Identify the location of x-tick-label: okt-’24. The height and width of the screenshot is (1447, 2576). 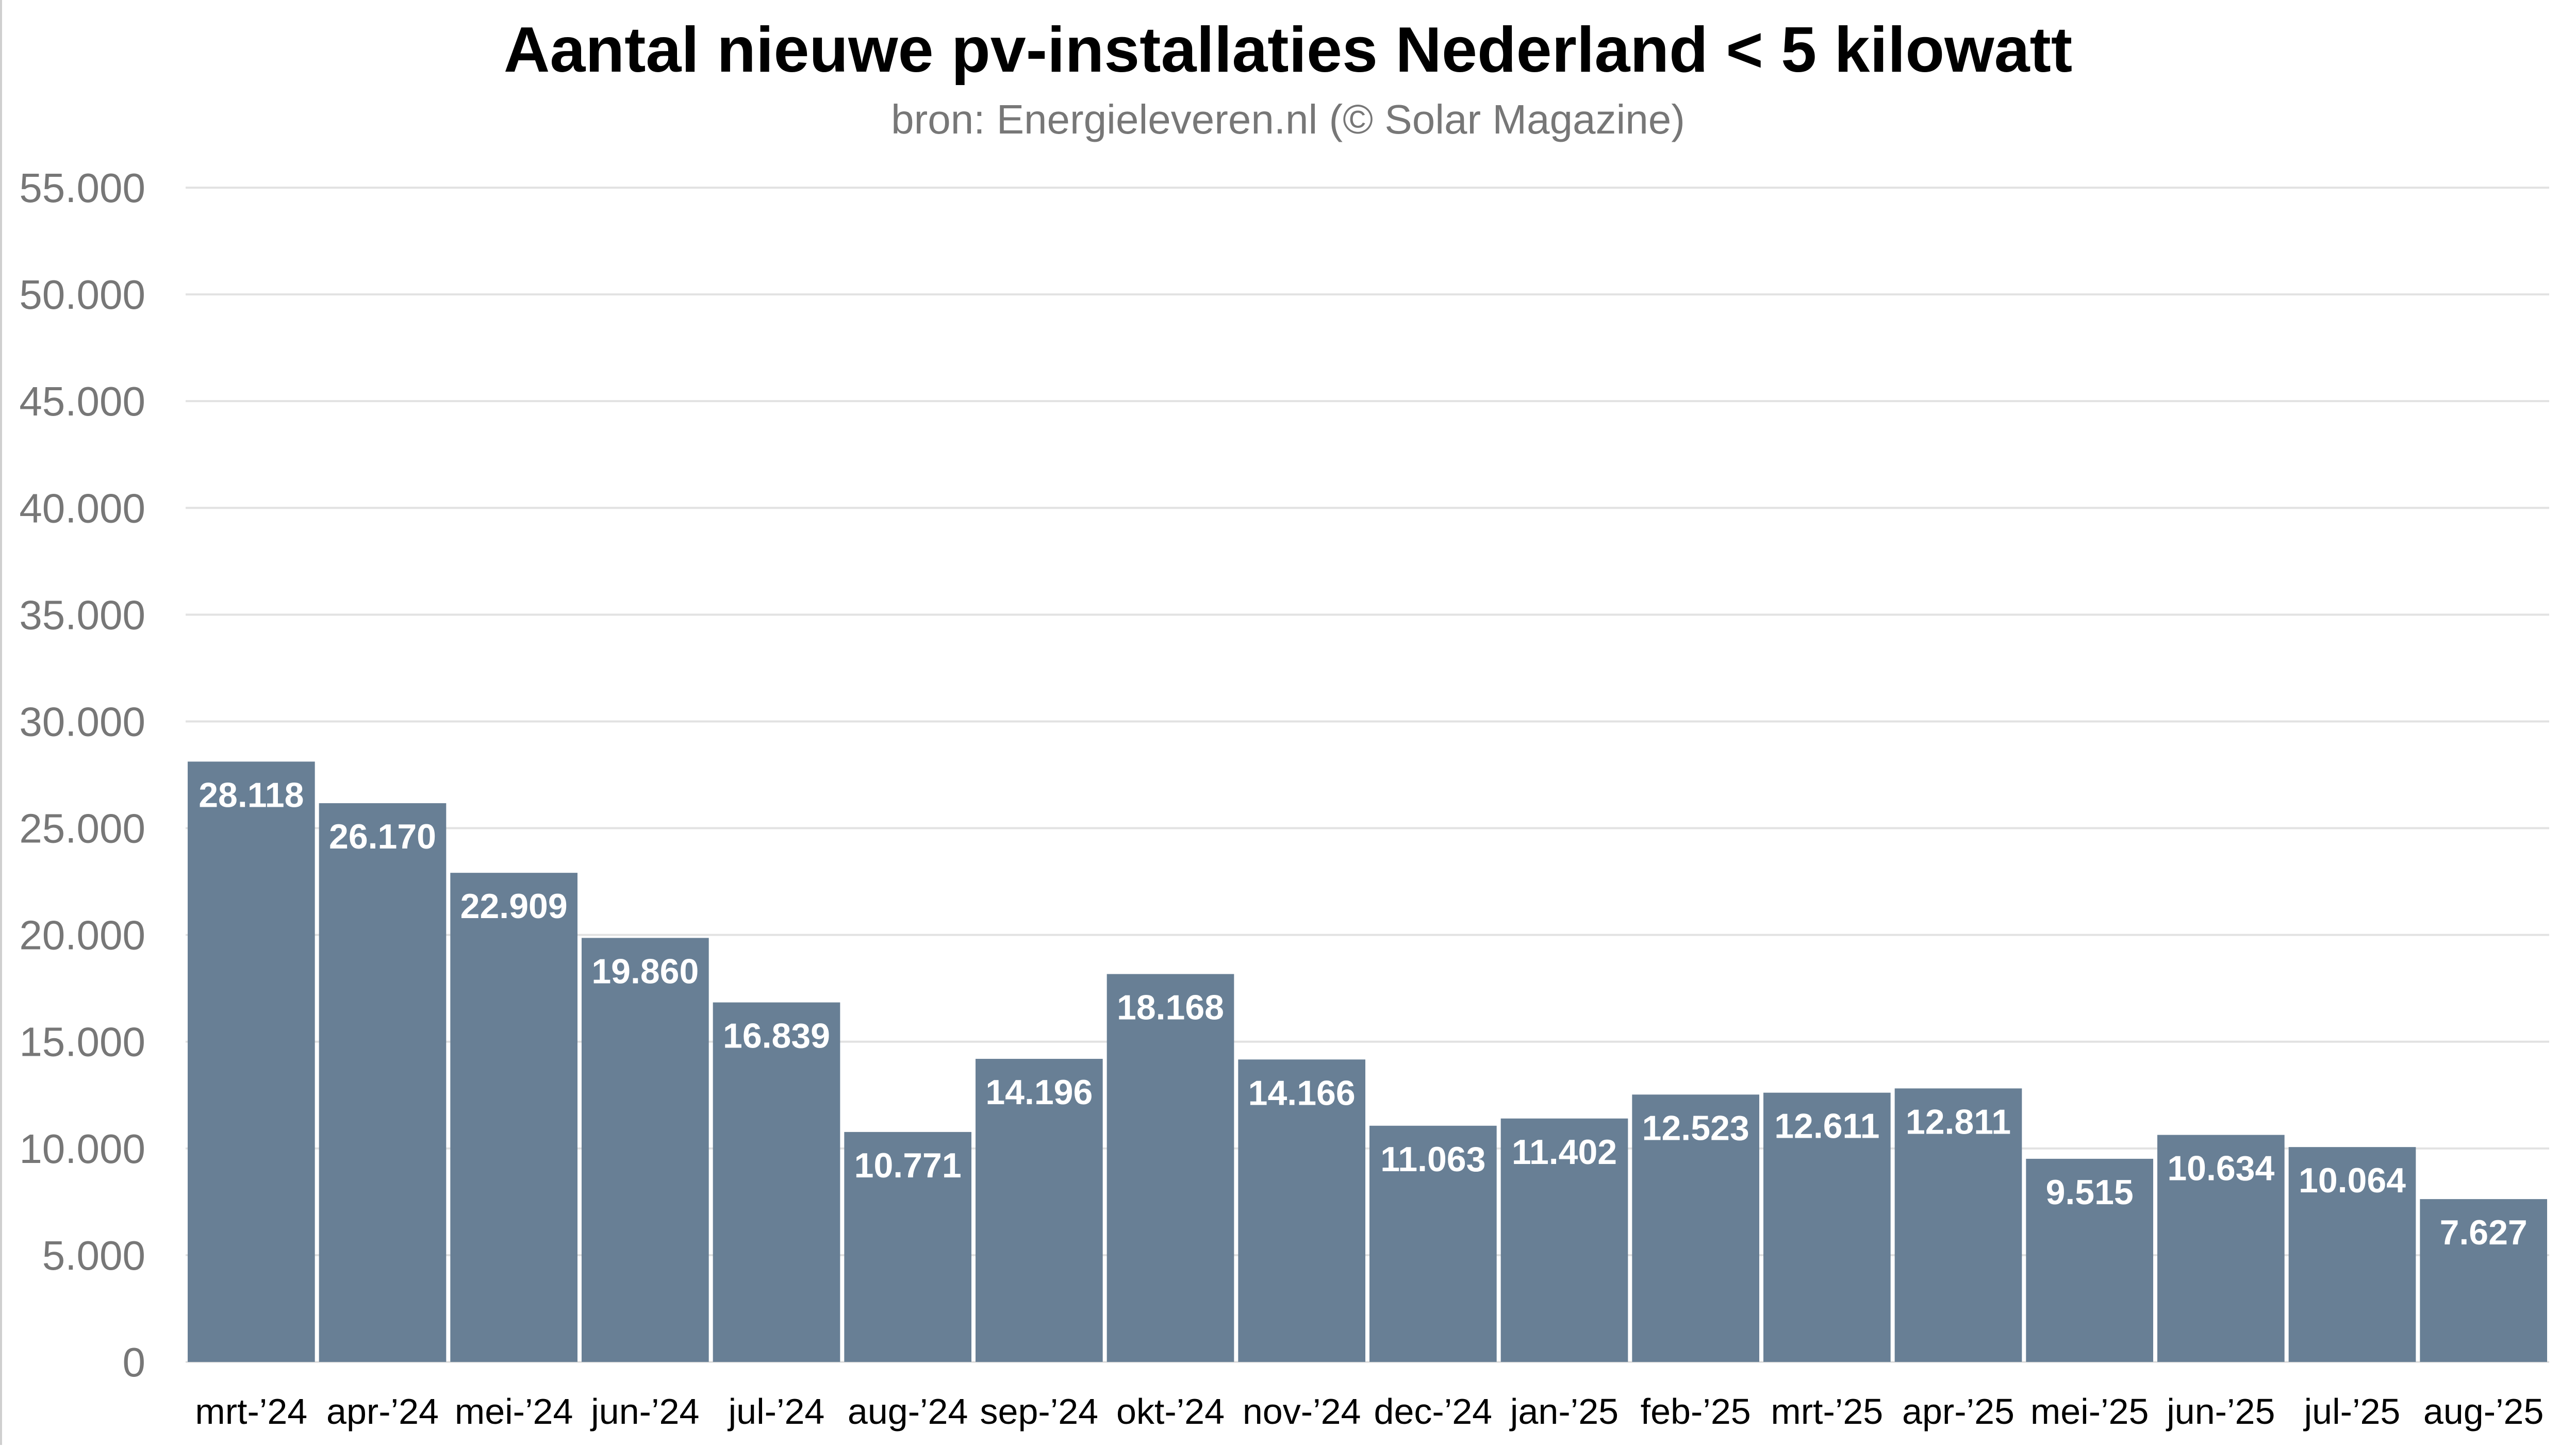
(1171, 1411).